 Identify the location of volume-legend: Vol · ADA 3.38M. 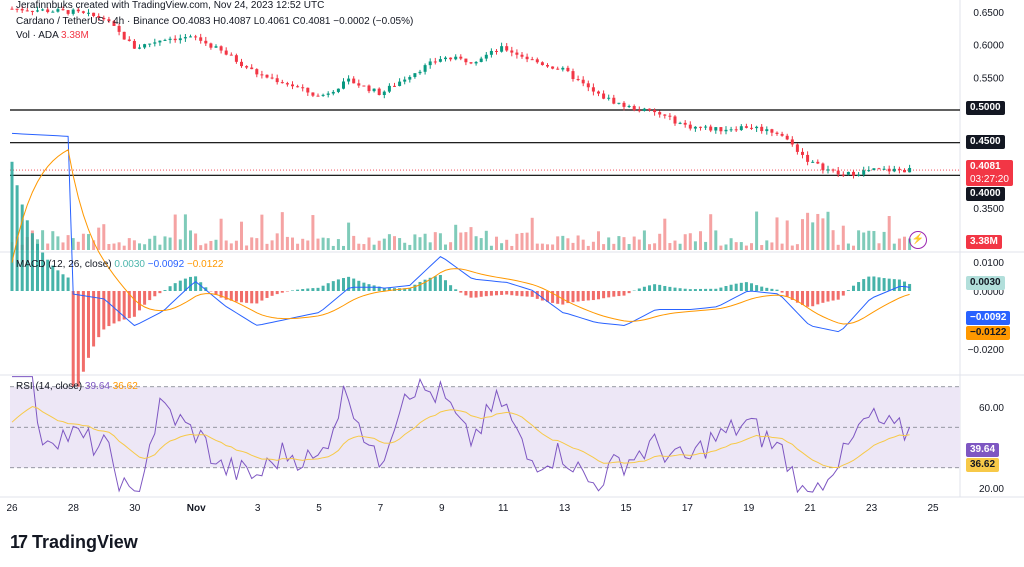
(52, 35).